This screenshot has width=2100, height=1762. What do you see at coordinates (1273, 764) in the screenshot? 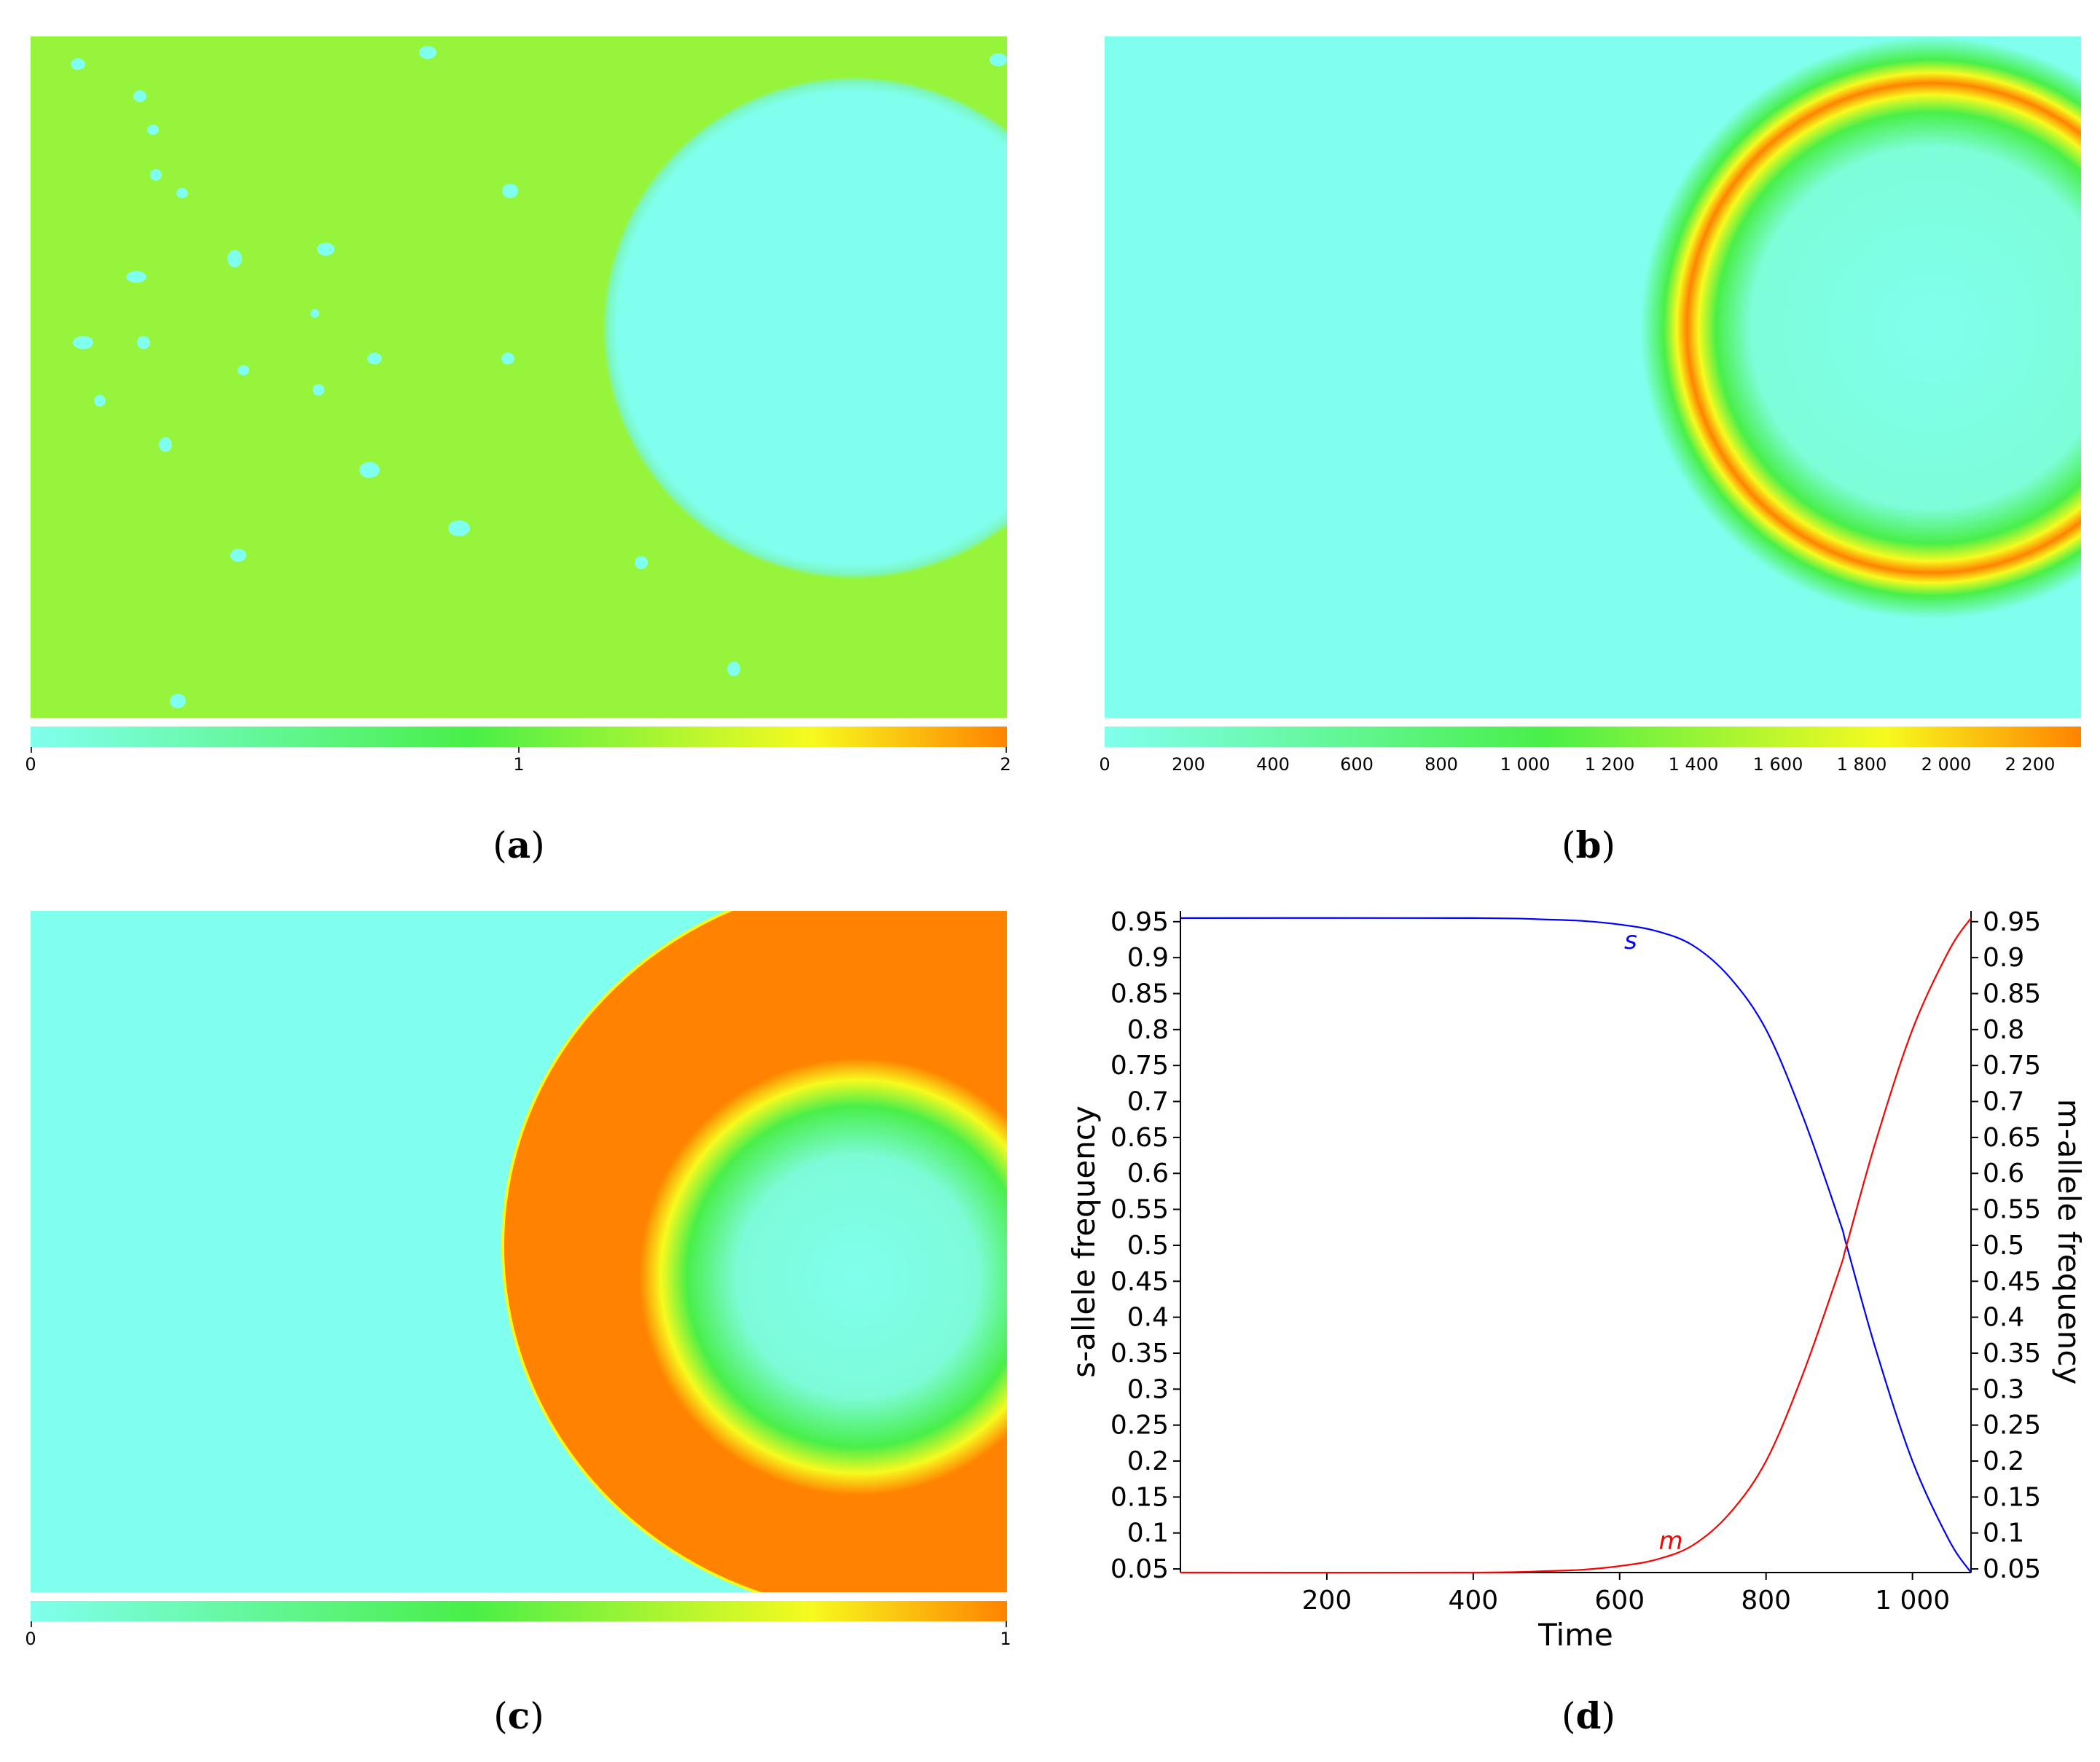
I see `colorbar-tick-label: 400` at bounding box center [1273, 764].